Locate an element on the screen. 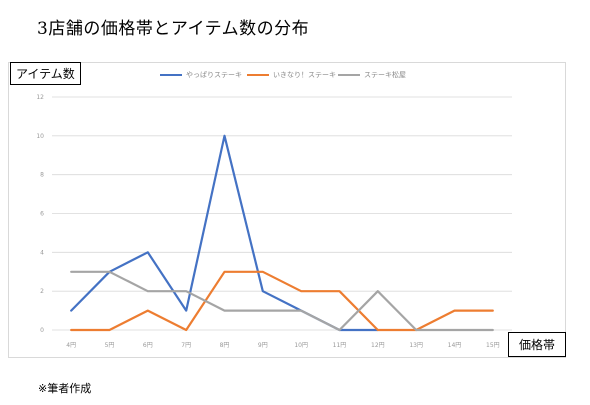 This screenshot has height=405, width=590. x-tick-label-6: 10円 is located at coordinates (301, 345).